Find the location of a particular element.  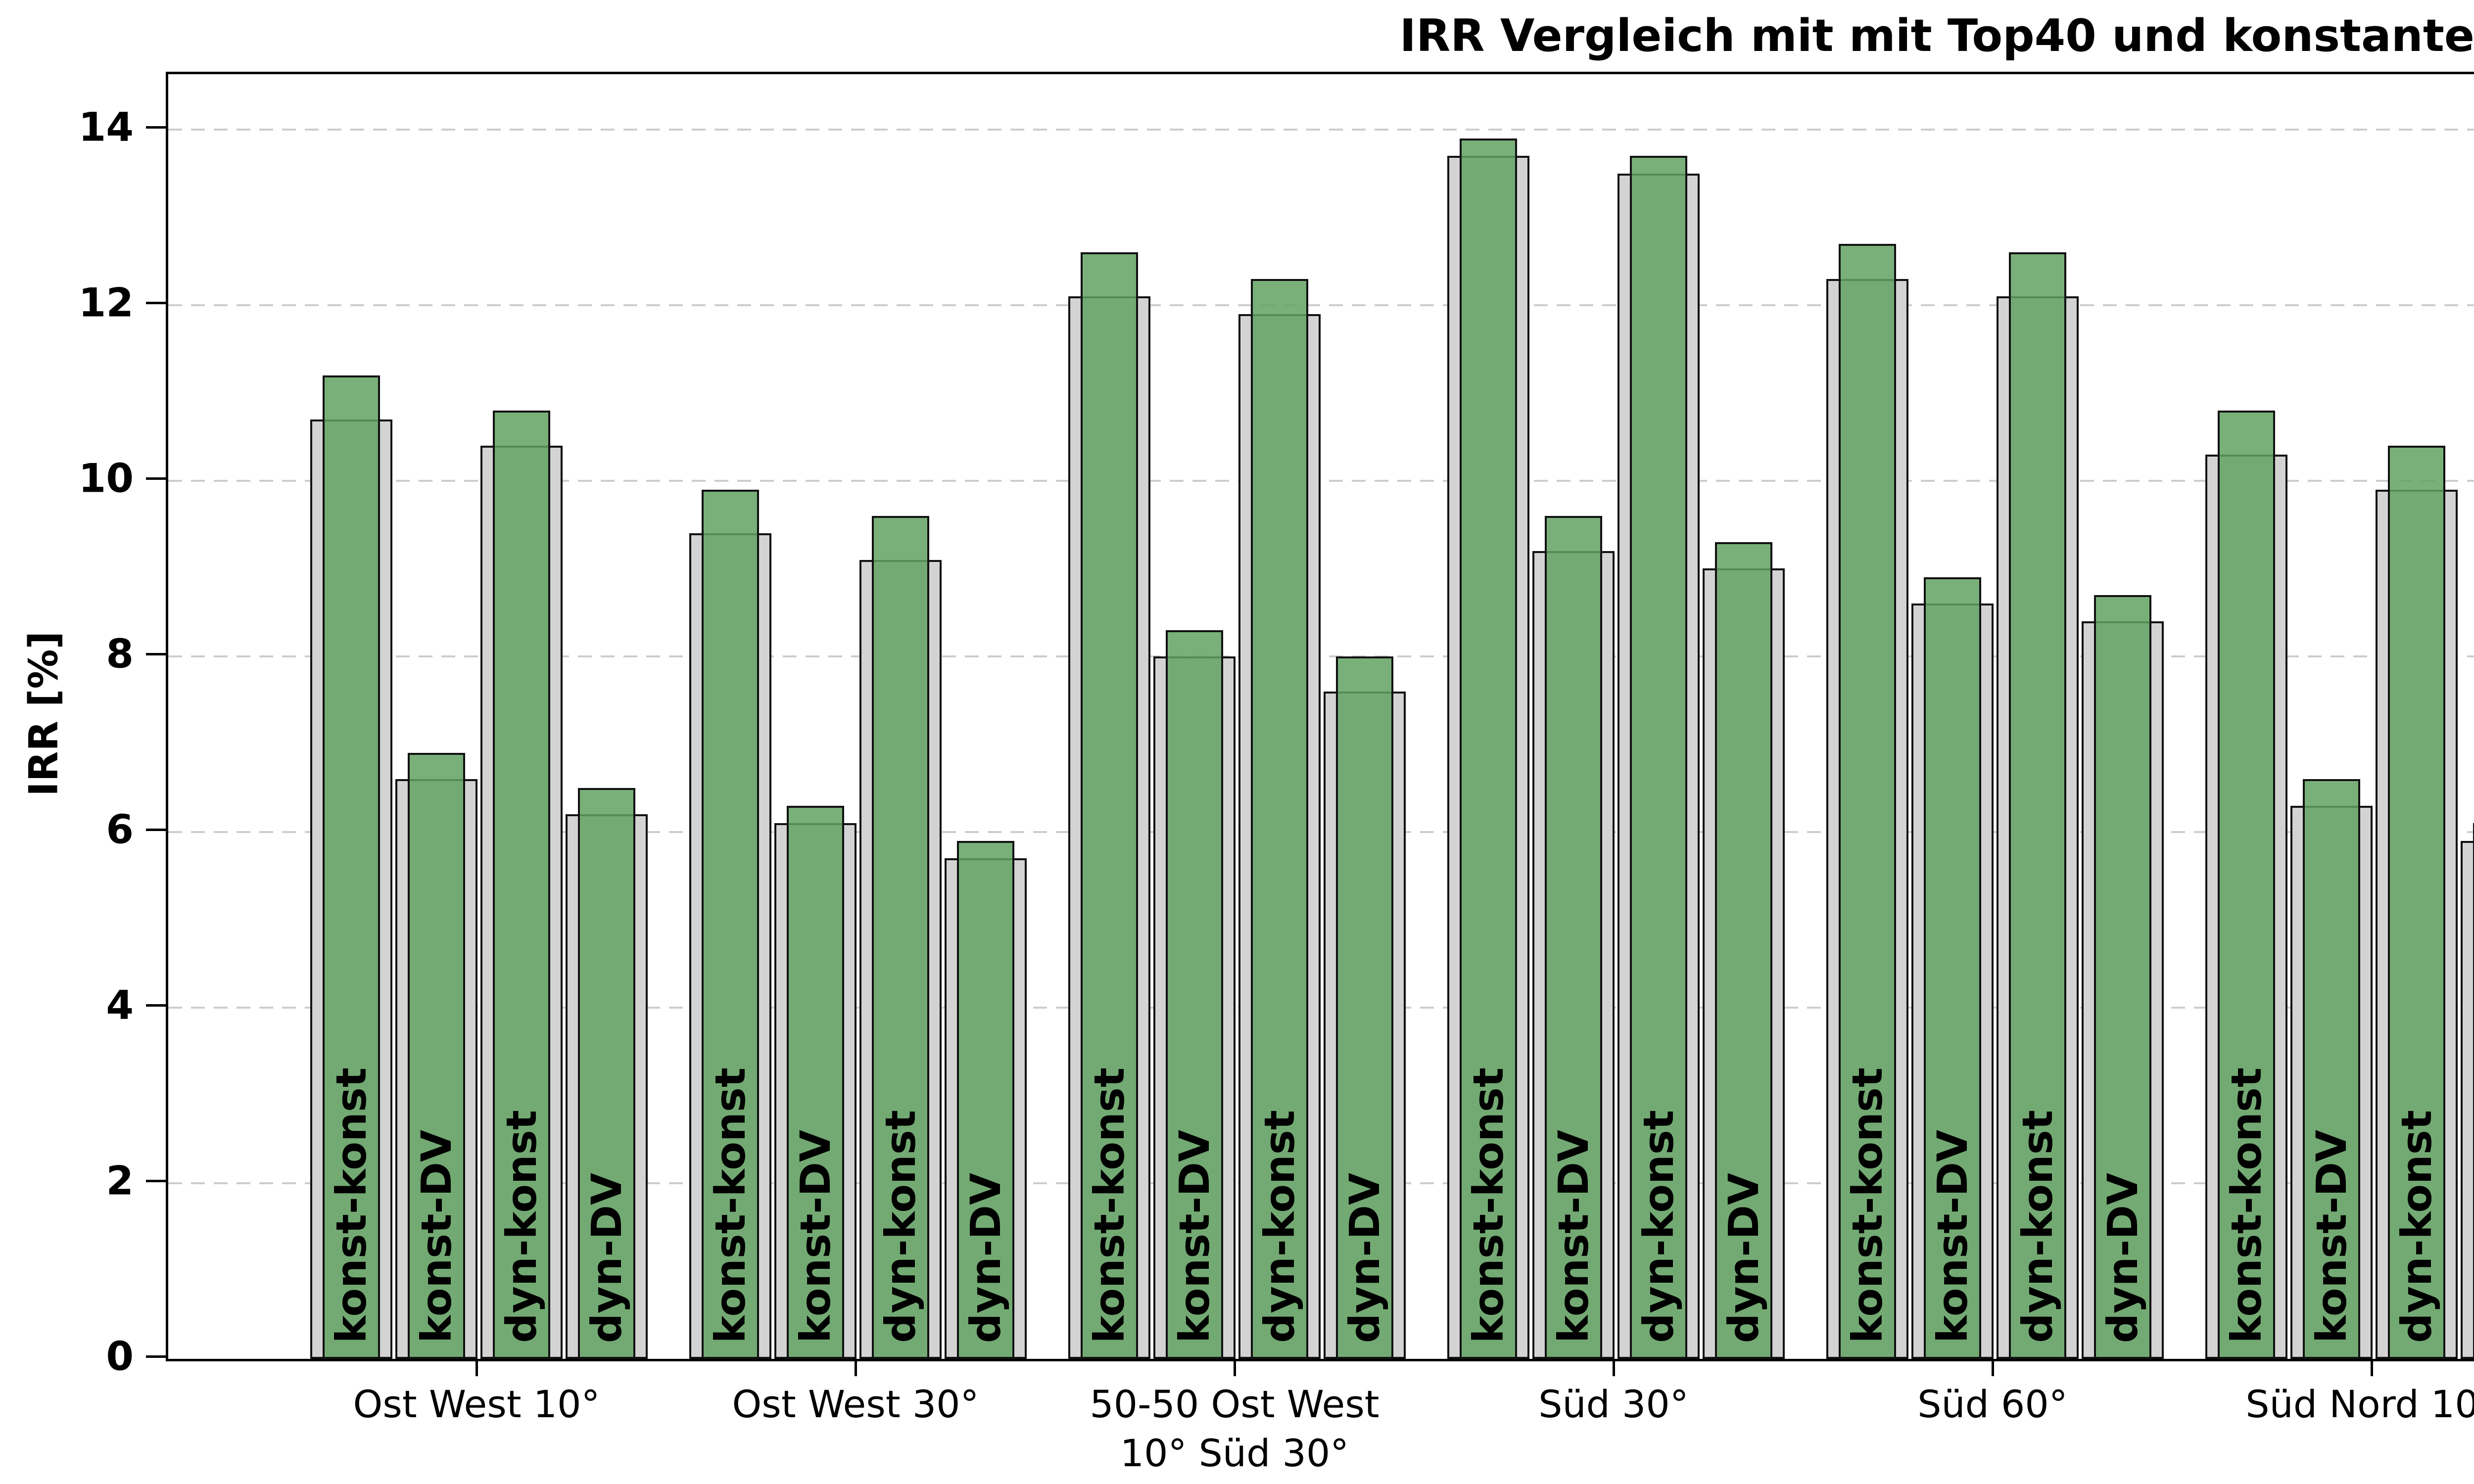

y-tick-label: 2 is located at coordinates (120, 1181).